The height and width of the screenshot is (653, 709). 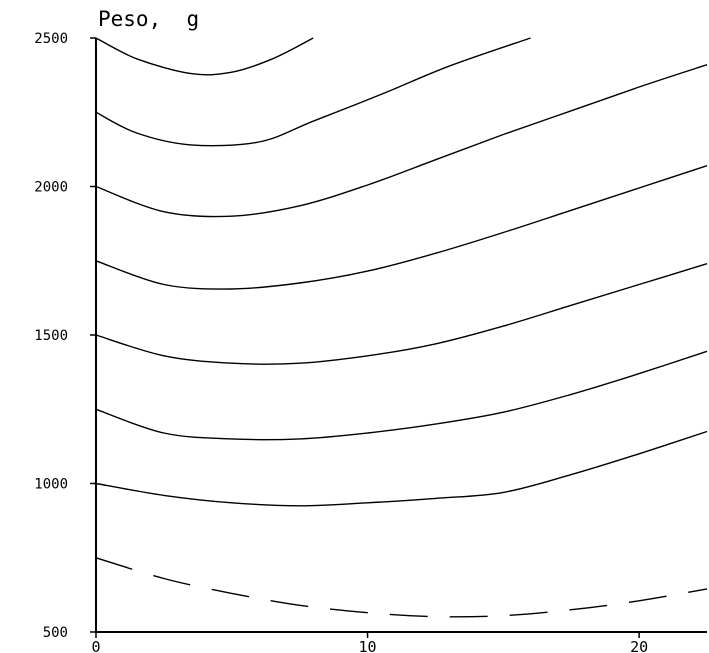 What do you see at coordinates (51, 336) in the screenshot?
I see `y-tick-label: 1500` at bounding box center [51, 336].